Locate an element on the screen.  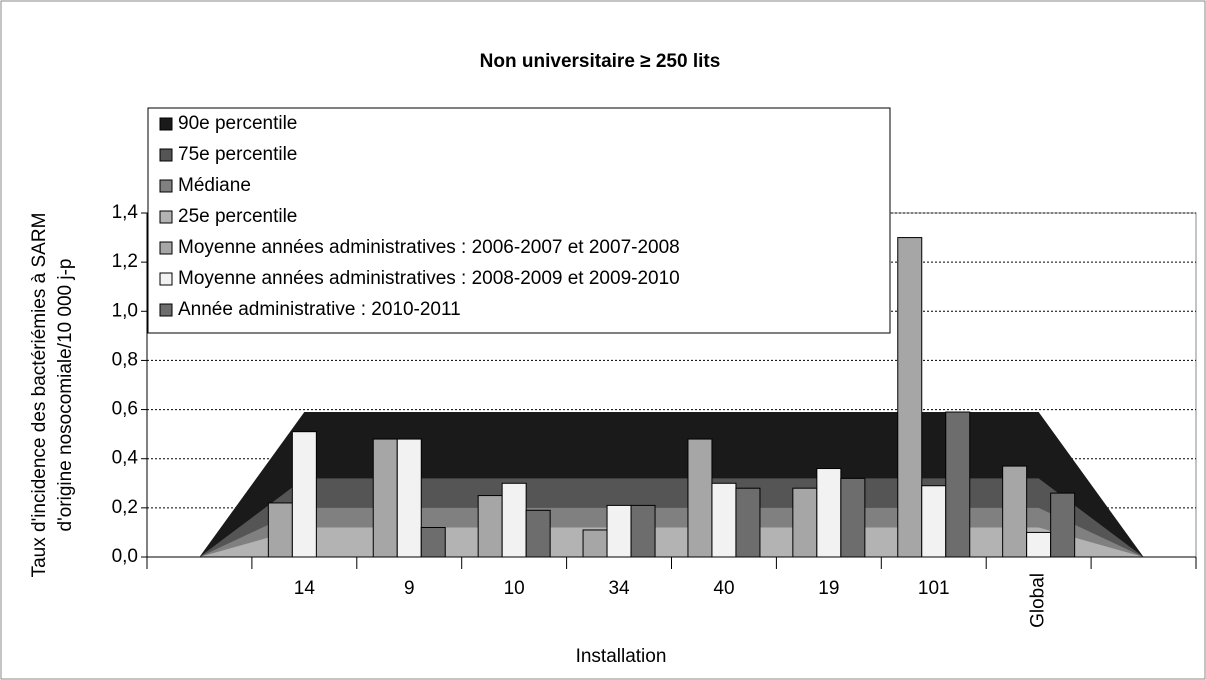
area is located at coordinates (671, 542).